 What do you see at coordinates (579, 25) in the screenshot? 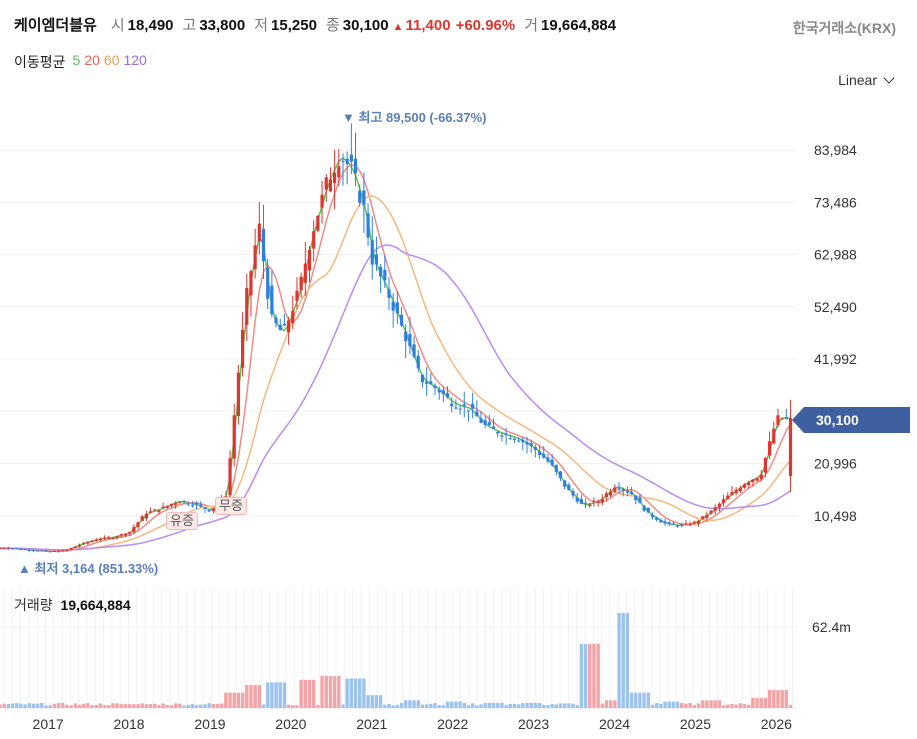
I see `volume-value: 19,664,884` at bounding box center [579, 25].